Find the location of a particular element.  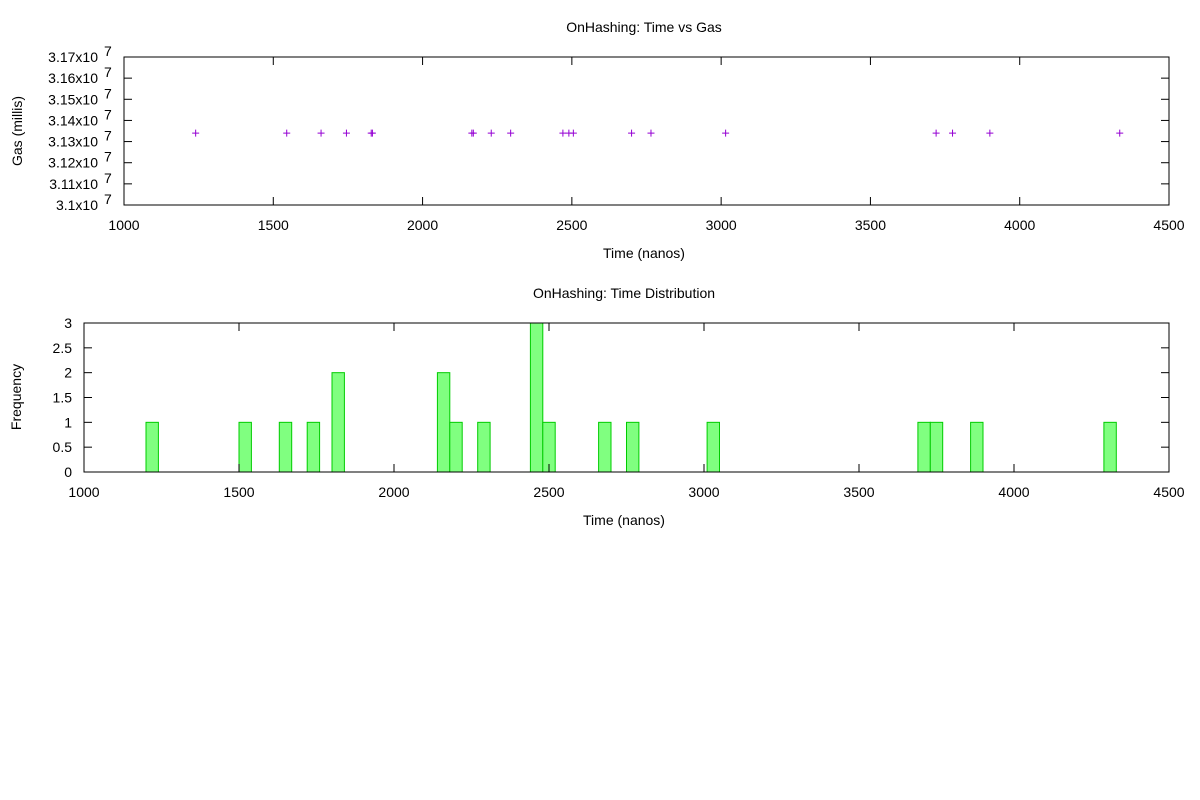

scatter-points is located at coordinates (658, 133).